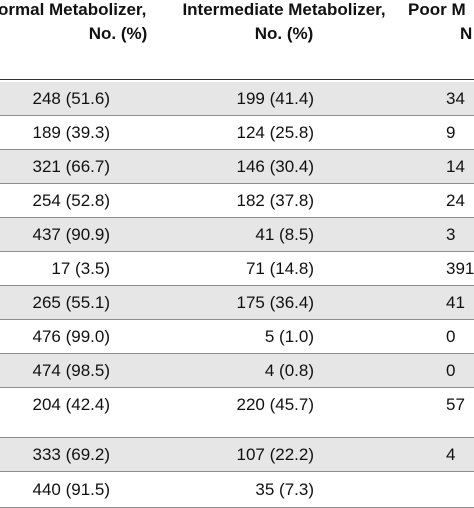 The width and height of the screenshot is (474, 508). Describe the element at coordinates (71, 166) in the screenshot. I see `cell-normal-metabolizer: 321 (66.7)` at that location.